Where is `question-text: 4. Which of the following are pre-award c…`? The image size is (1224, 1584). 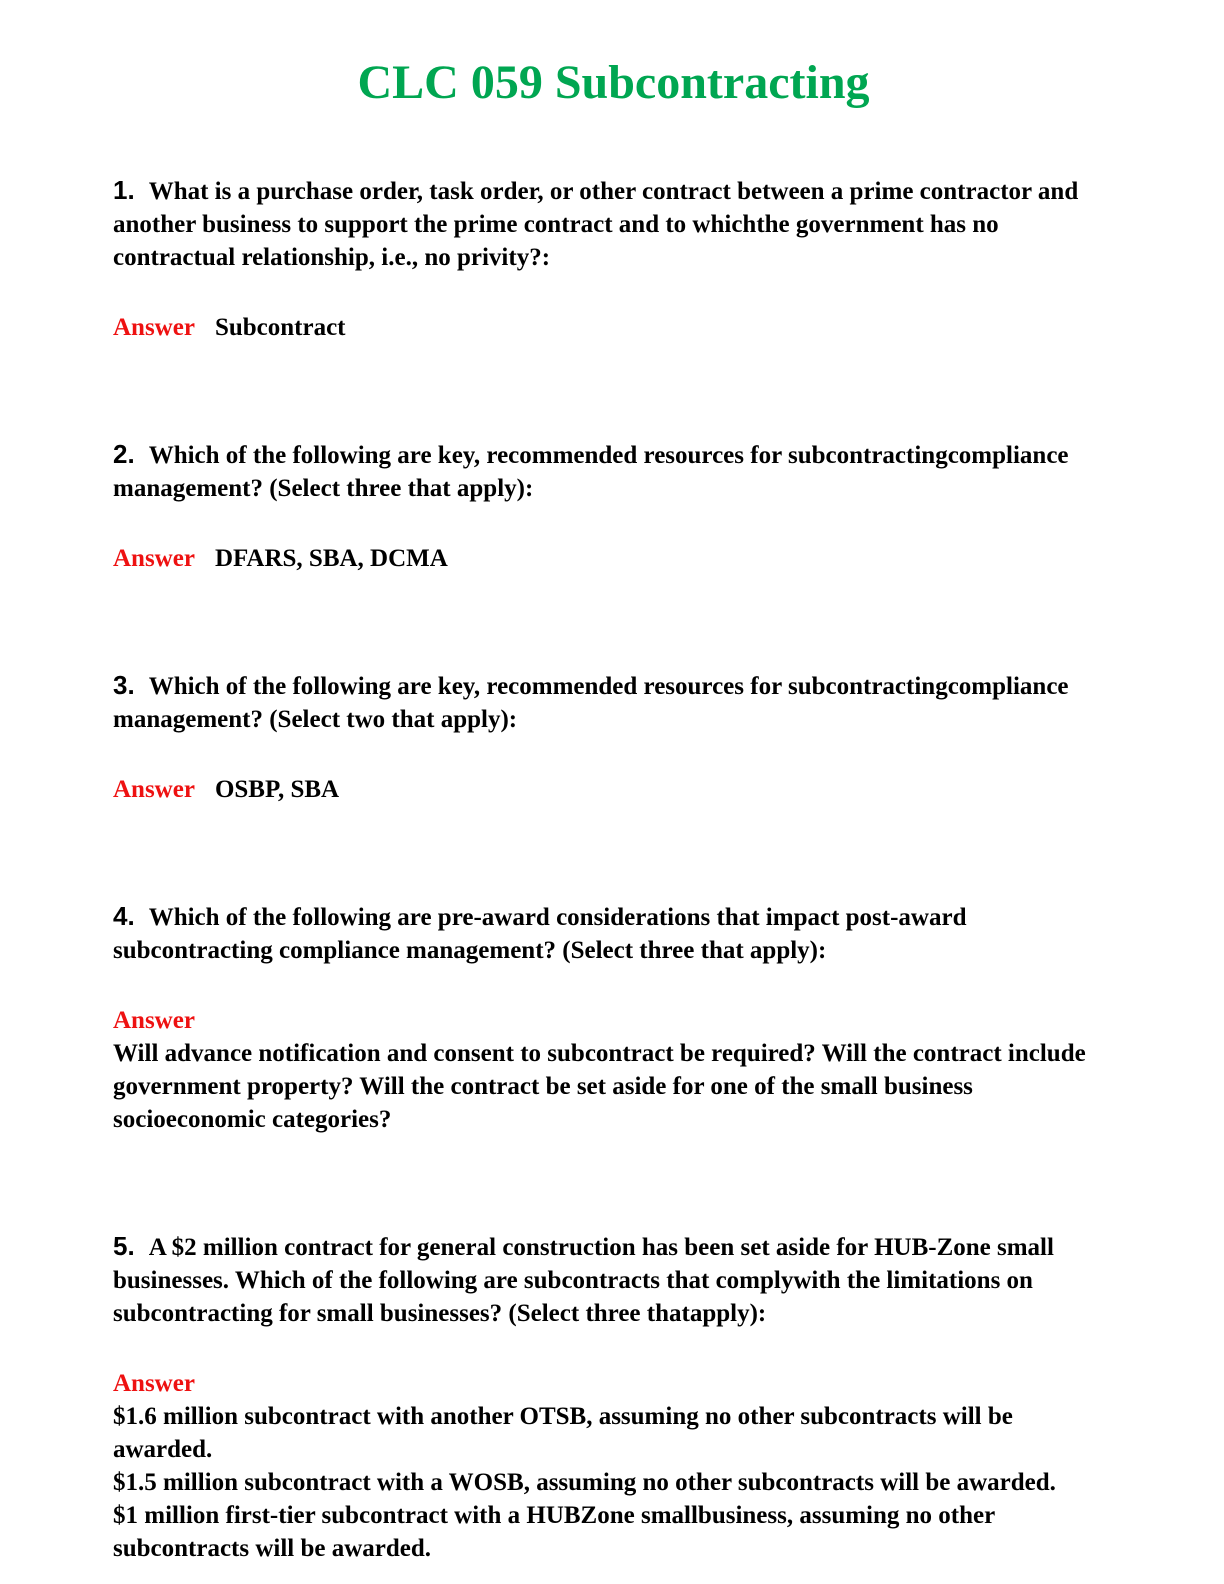
question-text: 4. Which of the following are pre-award c… is located at coordinates (613, 933).